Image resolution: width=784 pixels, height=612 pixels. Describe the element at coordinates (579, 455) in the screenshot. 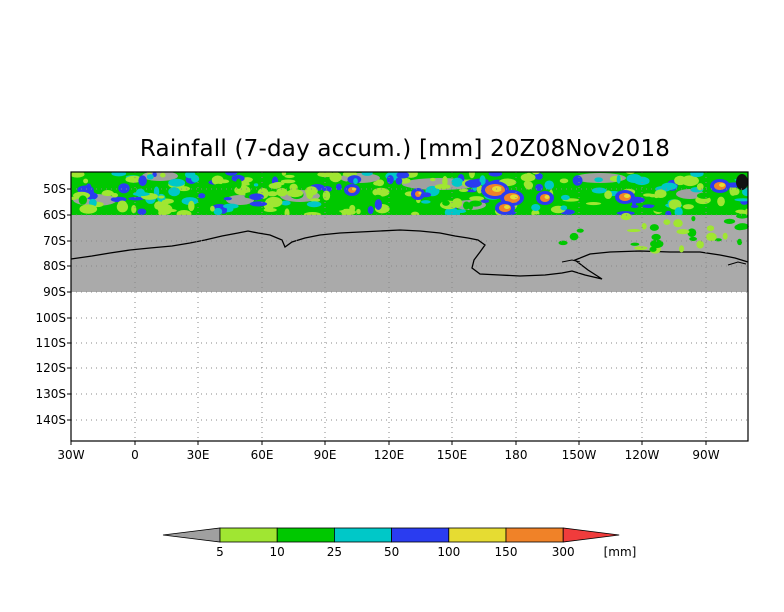

I see `longitude-tick-label: 150W` at that location.